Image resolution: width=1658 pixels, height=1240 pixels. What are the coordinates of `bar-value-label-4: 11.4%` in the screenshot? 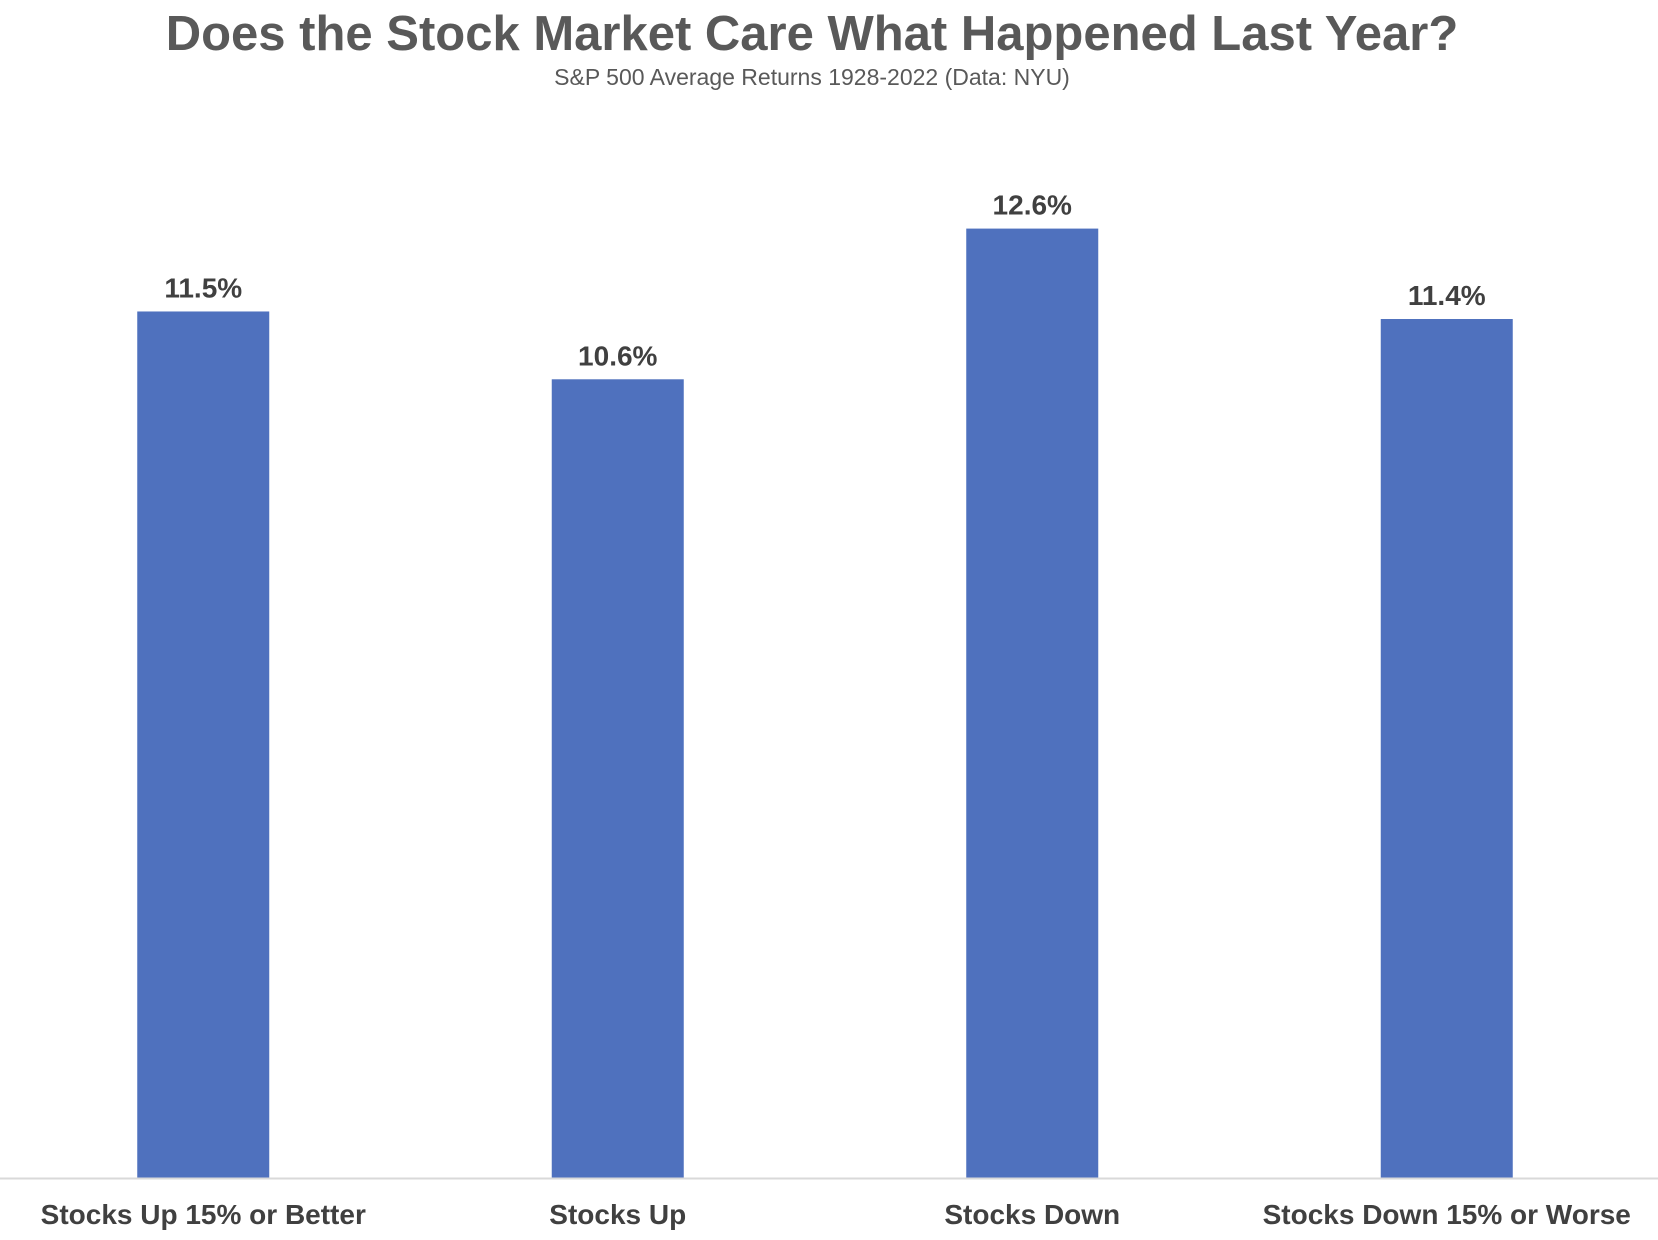 It's located at (1447, 295).